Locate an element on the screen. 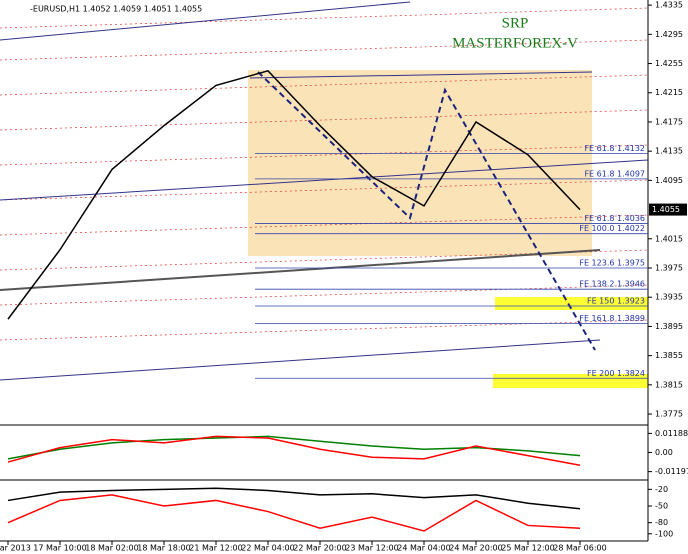  y-tick-label: 1.3975 is located at coordinates (669, 267).